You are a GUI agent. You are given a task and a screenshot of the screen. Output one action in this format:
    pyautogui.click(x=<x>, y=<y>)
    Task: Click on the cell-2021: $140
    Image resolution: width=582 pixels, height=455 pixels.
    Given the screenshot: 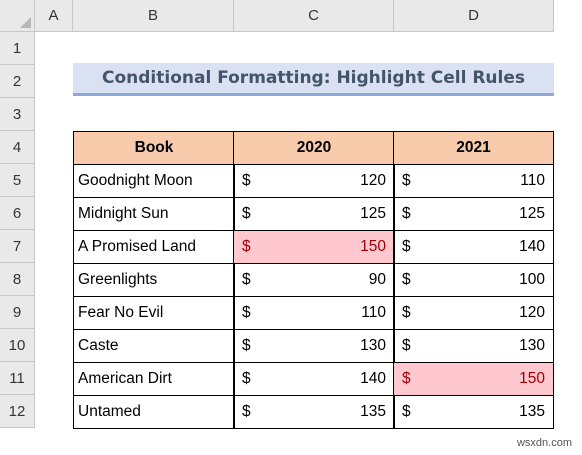 What is the action you would take?
    pyautogui.click(x=473, y=247)
    